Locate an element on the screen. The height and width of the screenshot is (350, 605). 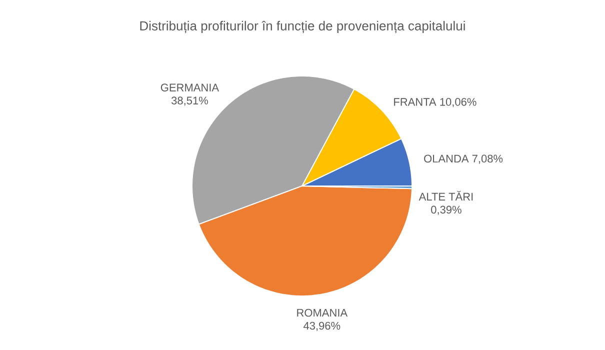
slice-label: FRANTA is located at coordinates (415, 102).